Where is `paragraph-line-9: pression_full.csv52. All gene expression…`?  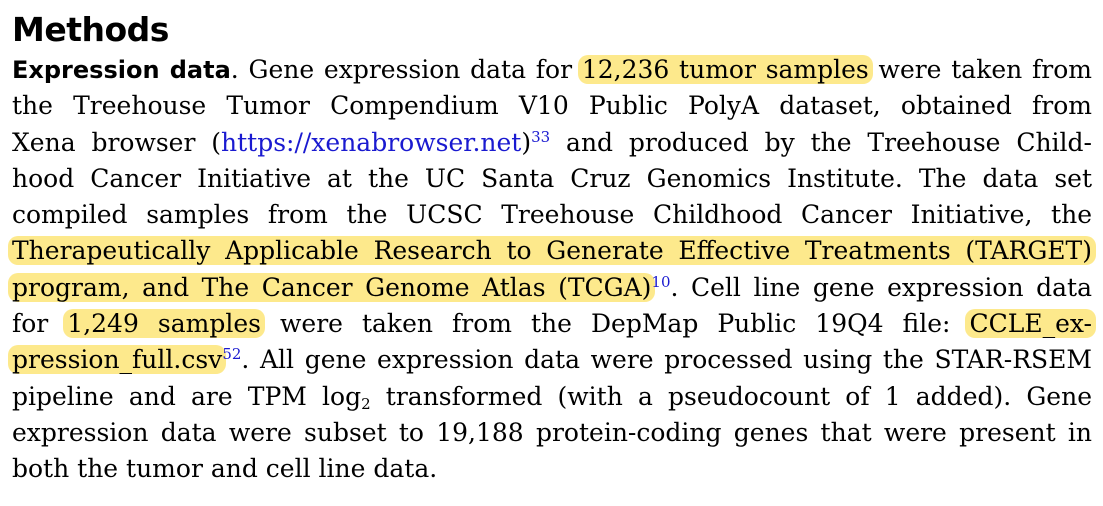 paragraph-line-9: pression_full.csv52. All gene expression… is located at coordinates (550, 360).